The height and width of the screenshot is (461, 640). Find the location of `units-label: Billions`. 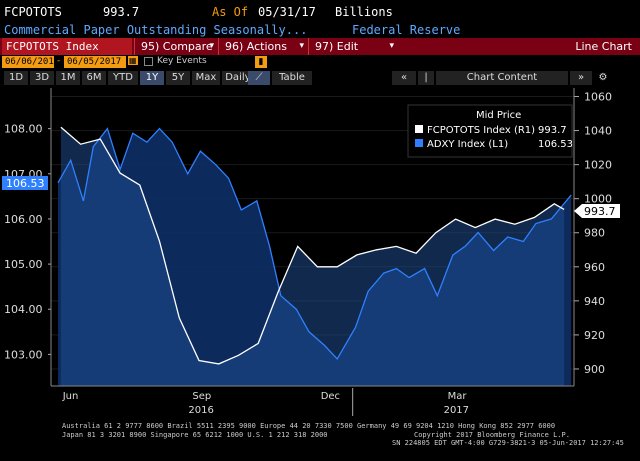

units-label: Billions is located at coordinates (364, 12).